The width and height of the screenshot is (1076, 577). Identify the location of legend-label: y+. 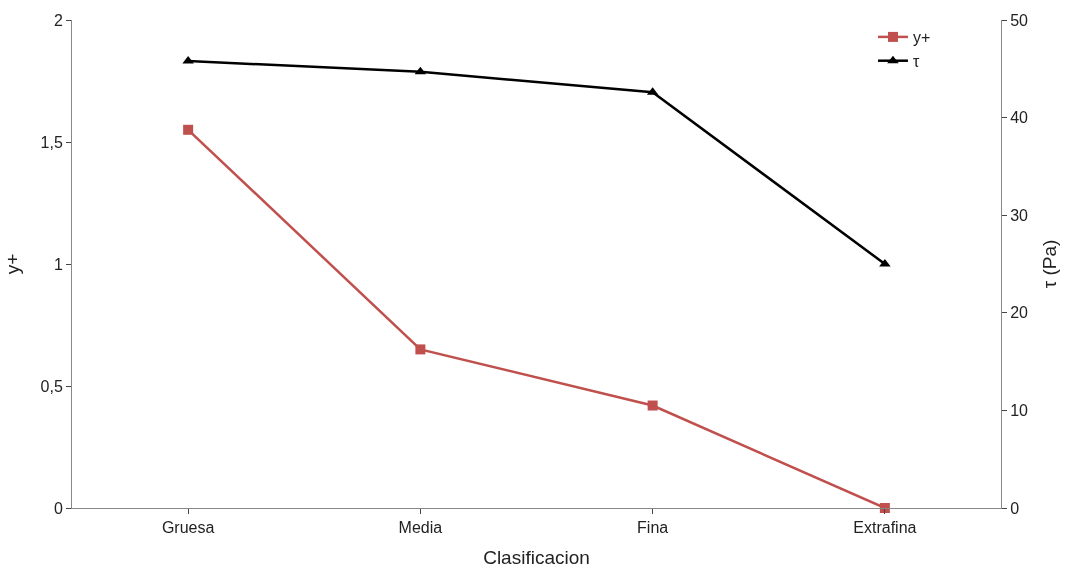
(921, 38).